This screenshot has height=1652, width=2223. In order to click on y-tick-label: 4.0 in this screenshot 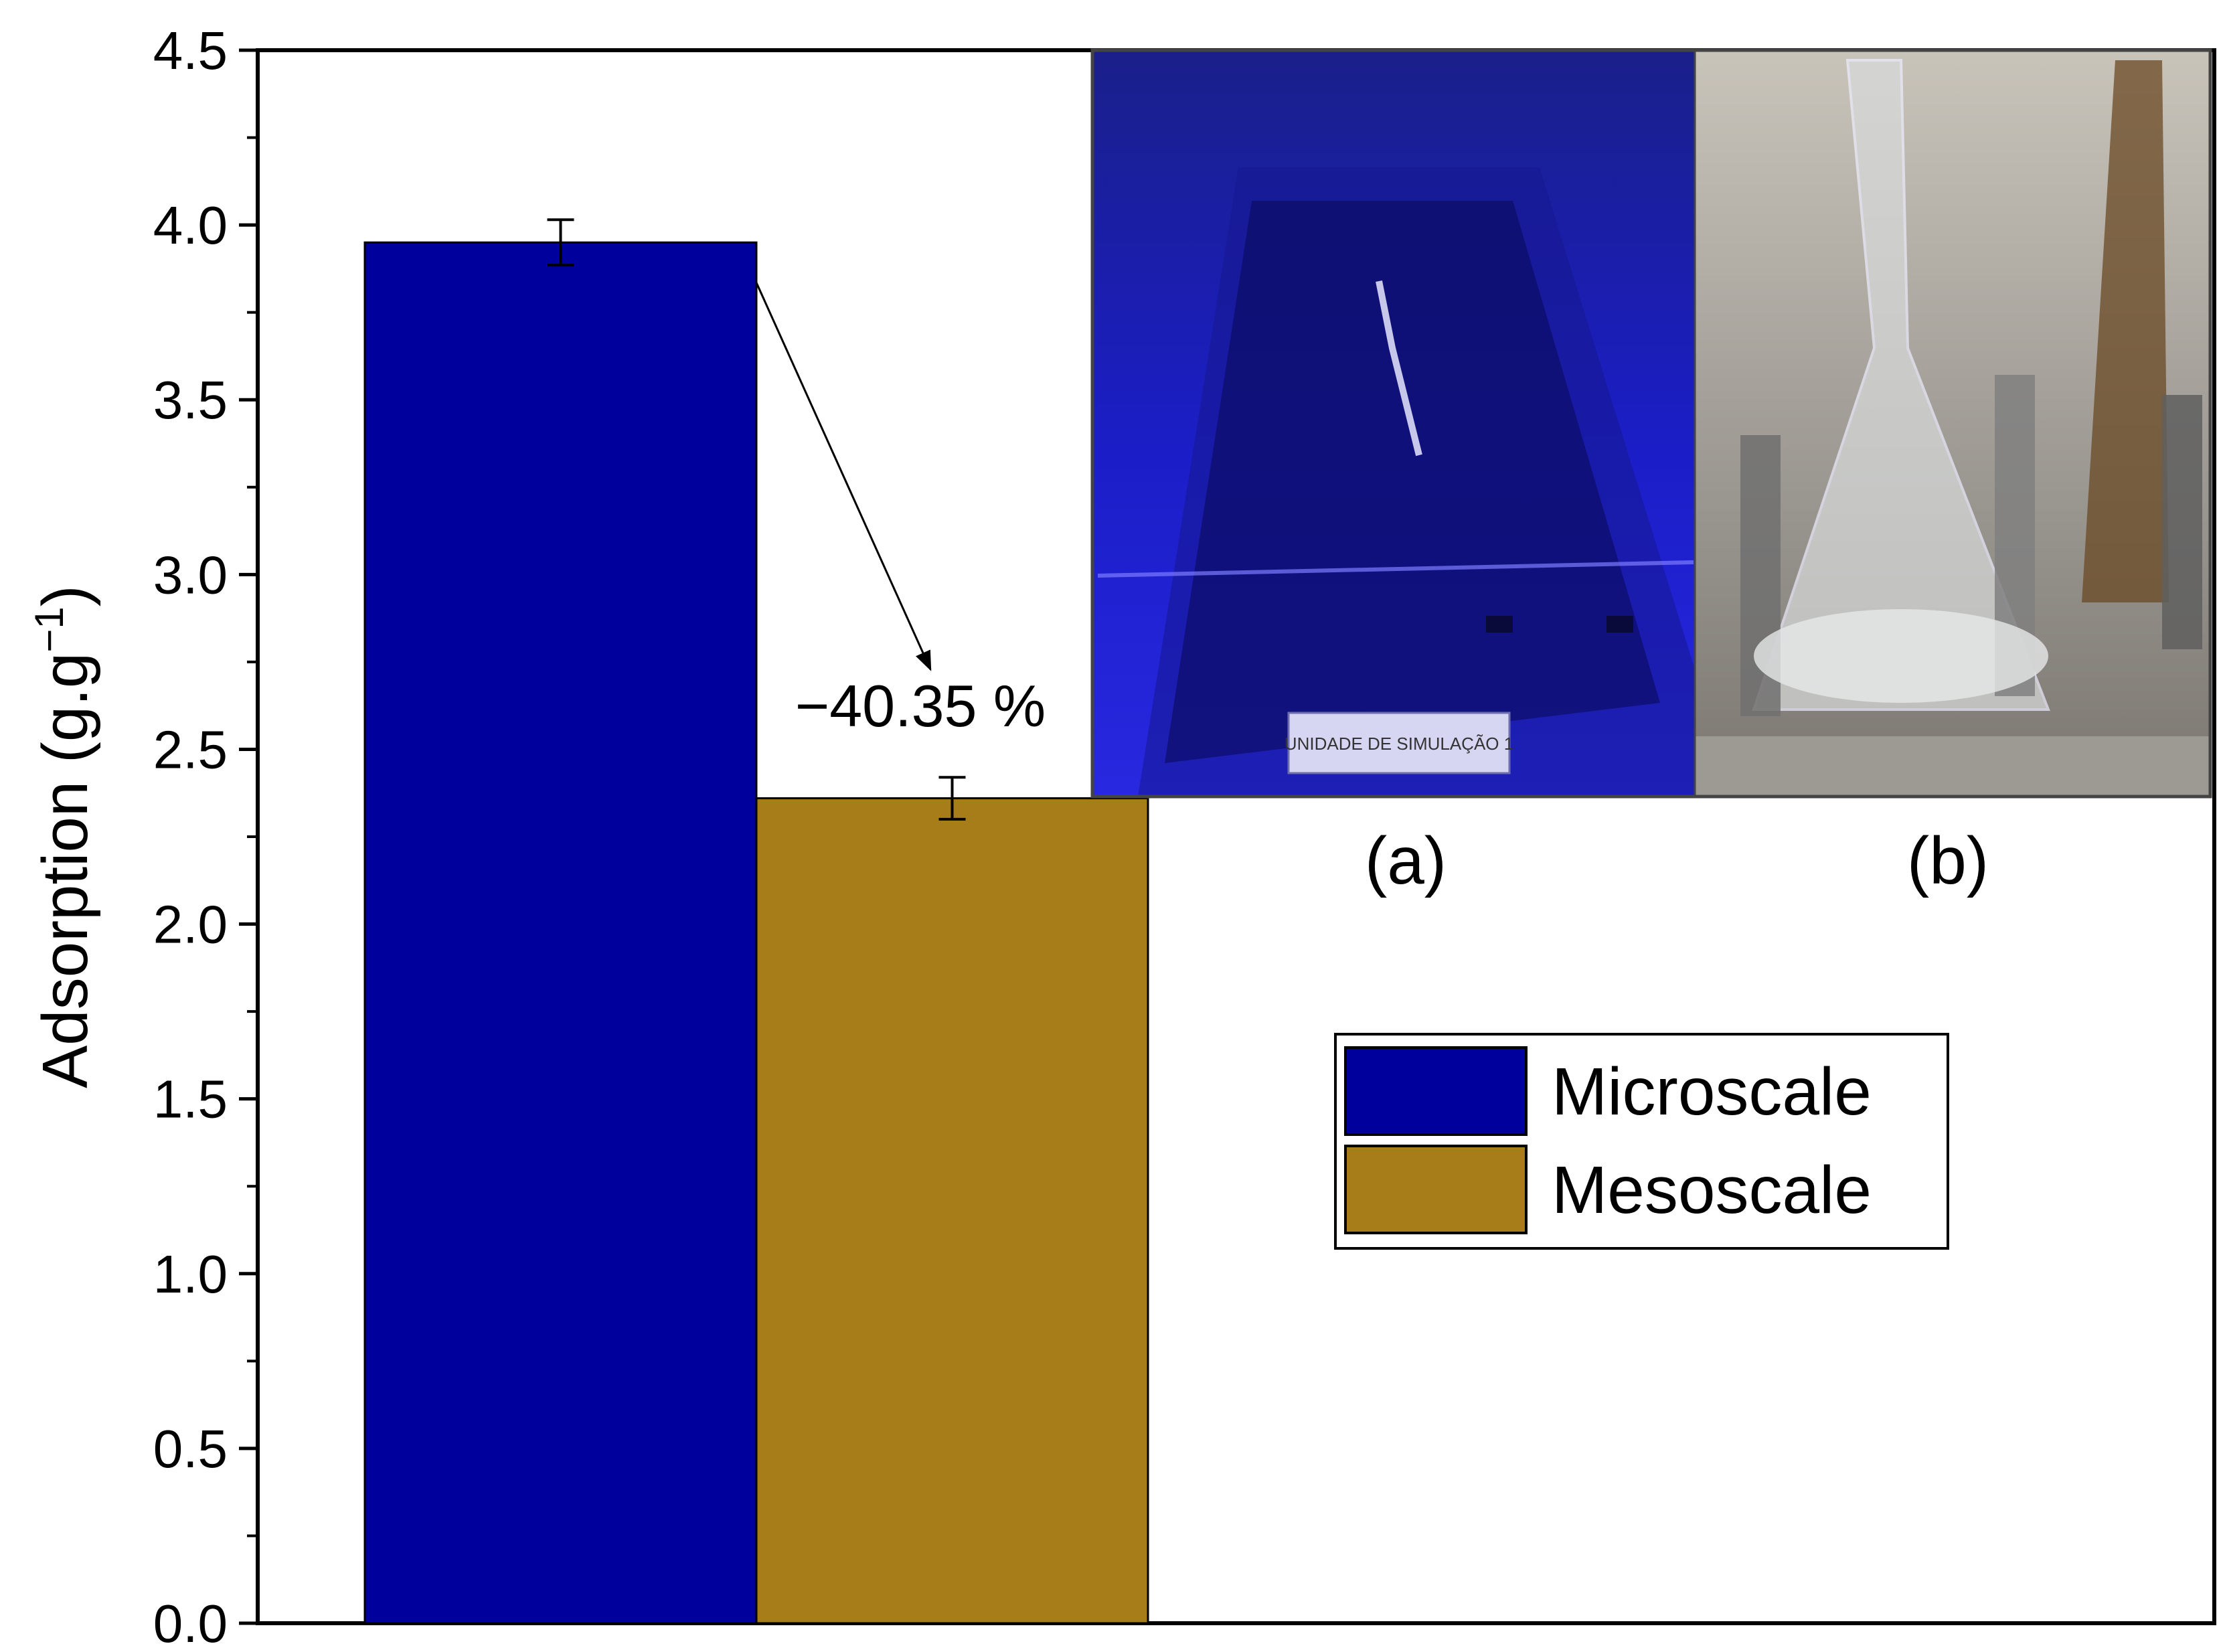, I will do `click(190, 225)`.